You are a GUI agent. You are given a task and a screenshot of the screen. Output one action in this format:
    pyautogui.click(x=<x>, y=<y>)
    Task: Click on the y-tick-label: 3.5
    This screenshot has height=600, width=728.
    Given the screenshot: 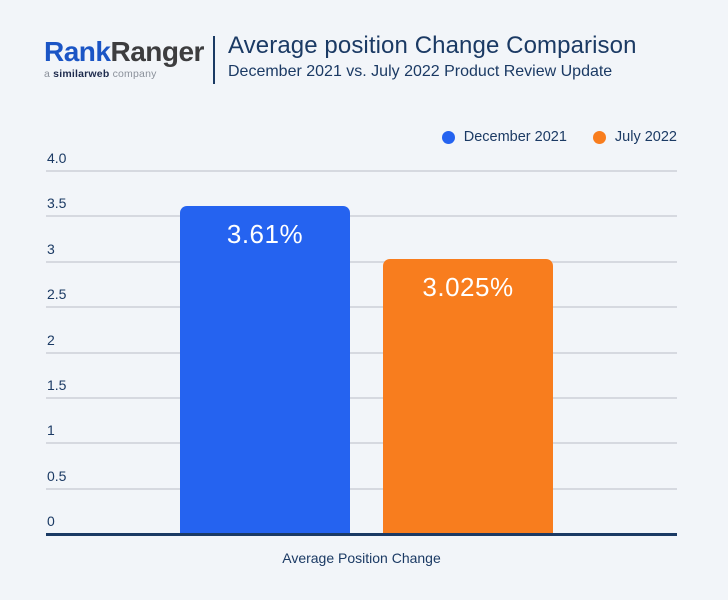 What is the action you would take?
    pyautogui.click(x=57, y=203)
    